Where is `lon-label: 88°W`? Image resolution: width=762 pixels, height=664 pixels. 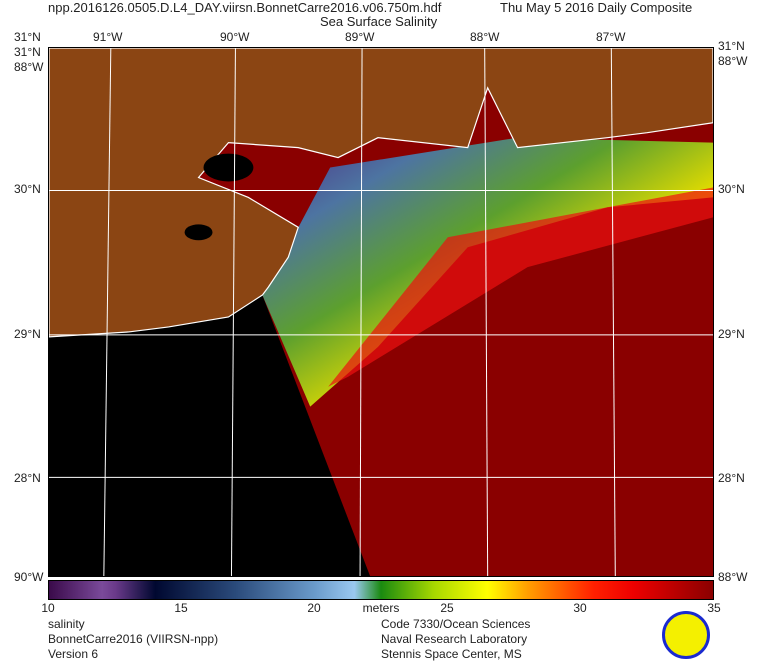
lon-label: 88°W is located at coordinates (485, 37).